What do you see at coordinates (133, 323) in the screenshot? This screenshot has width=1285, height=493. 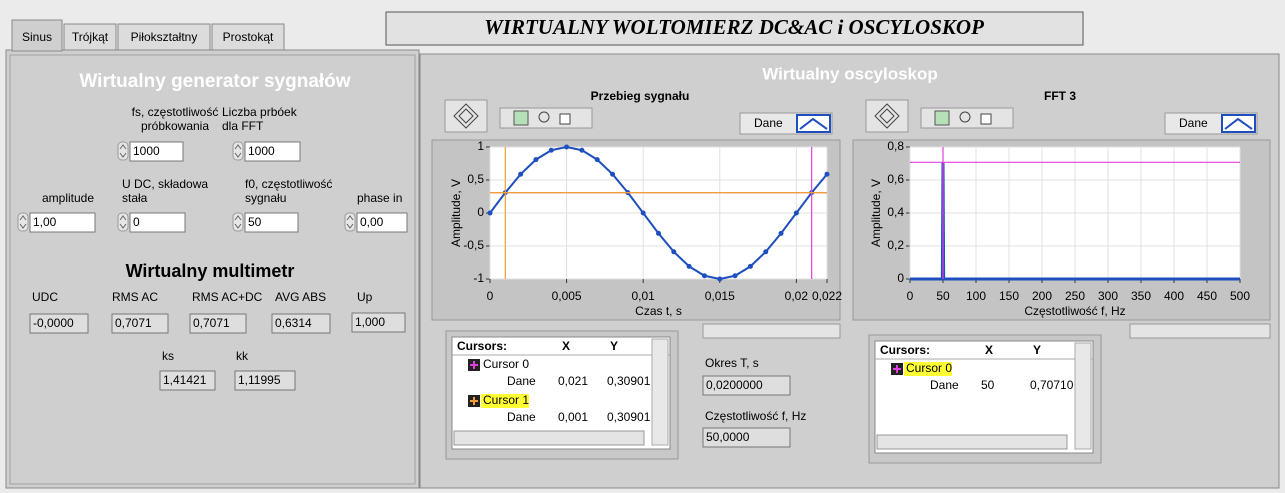 I see `indicator-value: 0,7071` at bounding box center [133, 323].